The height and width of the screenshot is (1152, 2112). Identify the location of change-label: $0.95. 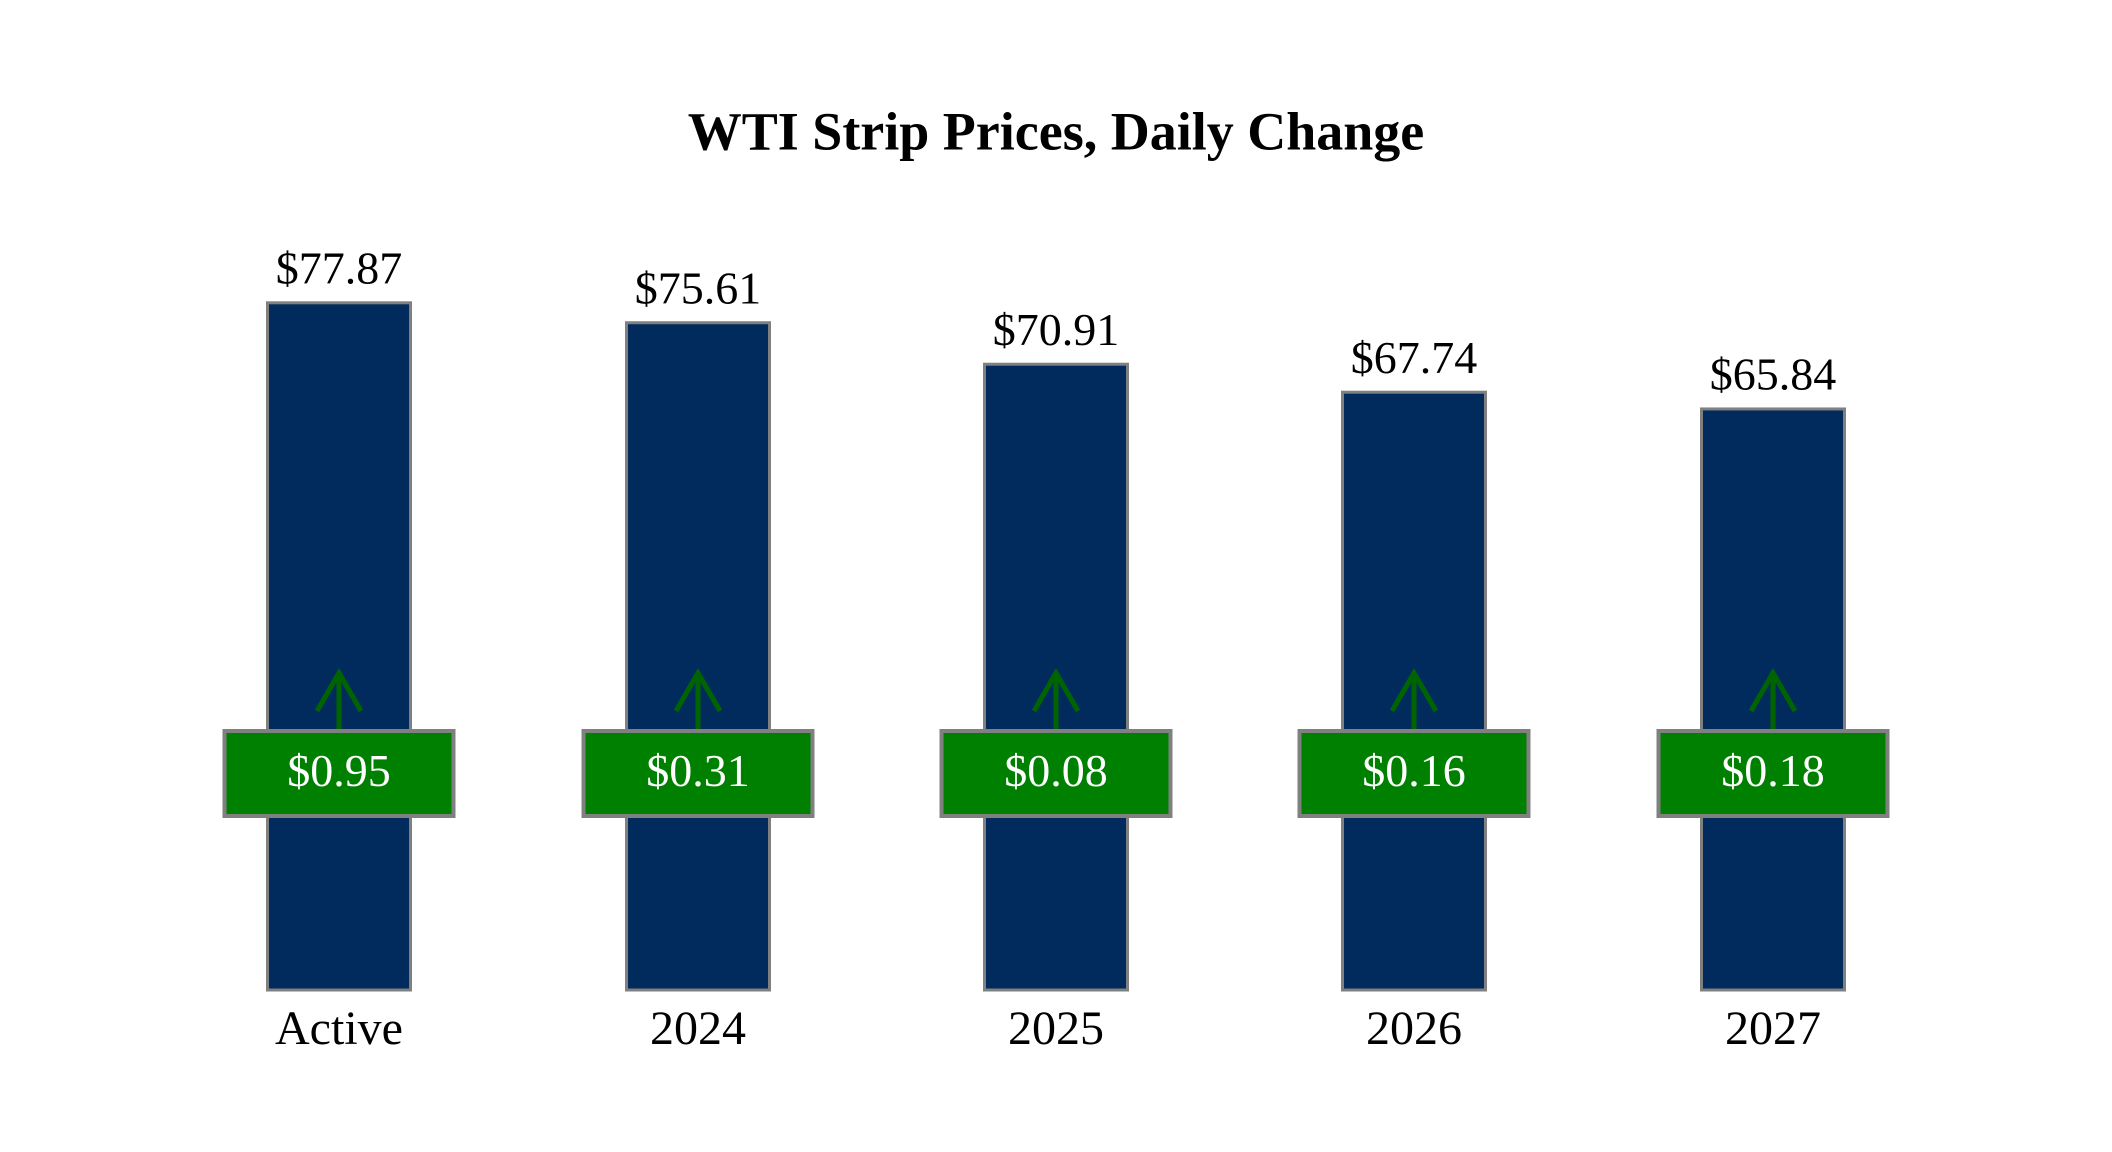
(339, 770).